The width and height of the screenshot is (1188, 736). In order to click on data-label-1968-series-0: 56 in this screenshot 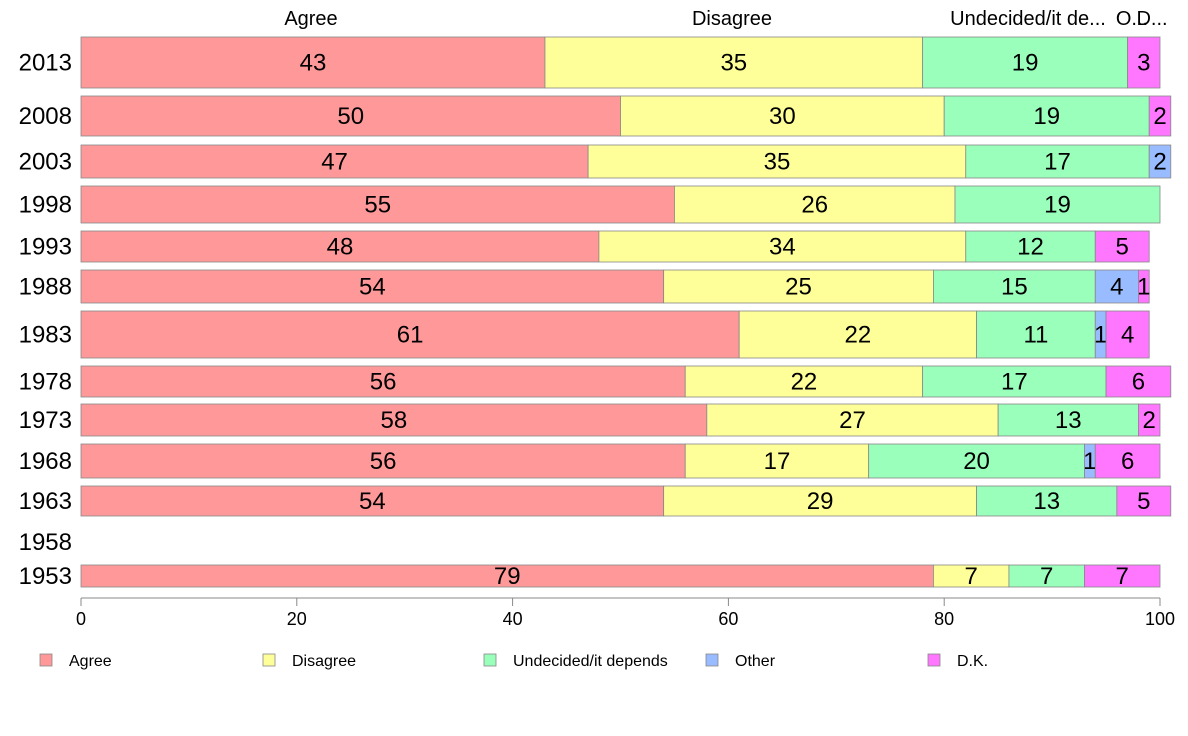, I will do `click(383, 461)`.